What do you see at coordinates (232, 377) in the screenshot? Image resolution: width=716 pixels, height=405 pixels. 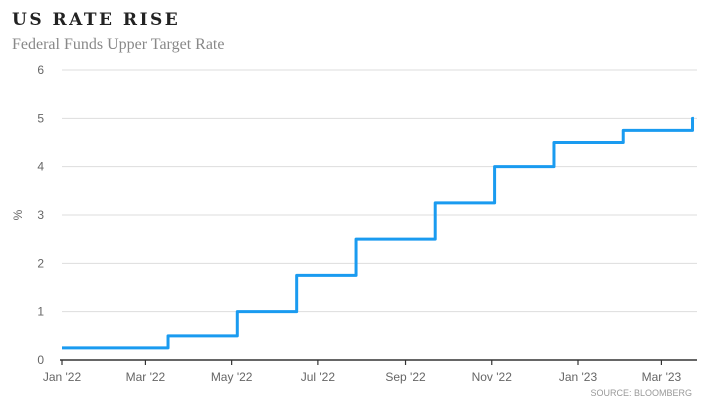 I see `x-tick-label: May '22` at bounding box center [232, 377].